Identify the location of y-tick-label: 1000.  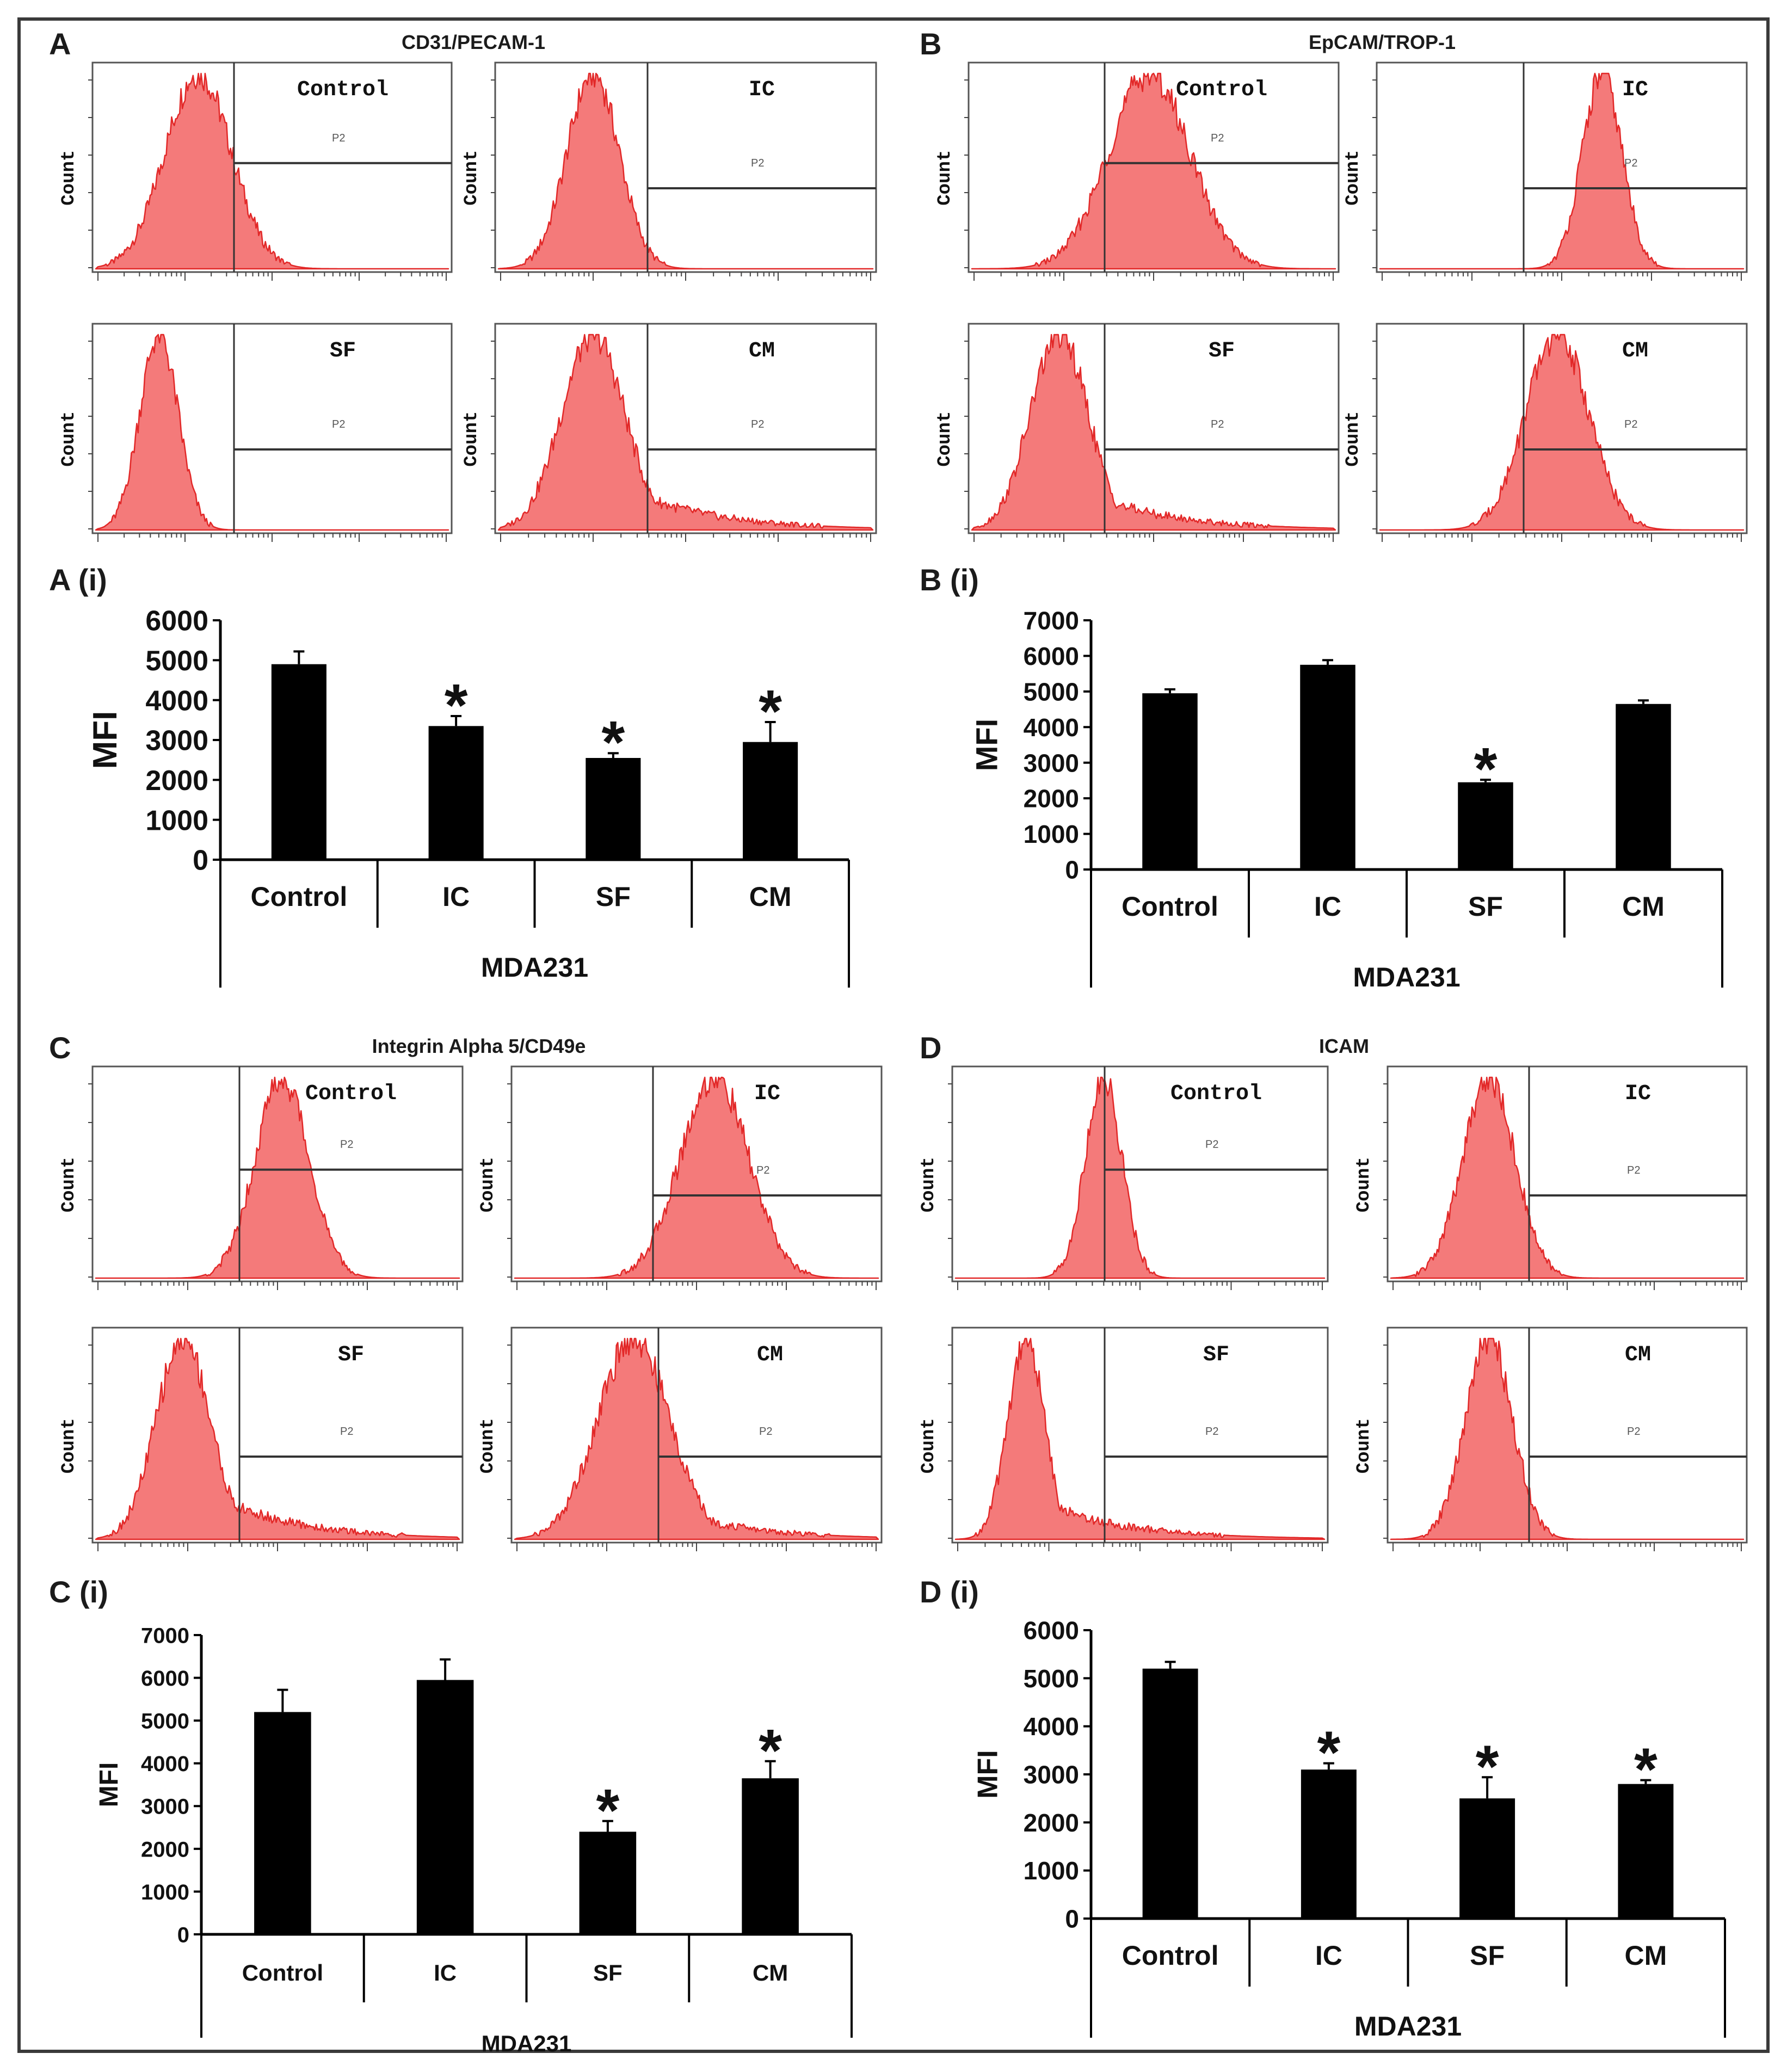
(165, 1892).